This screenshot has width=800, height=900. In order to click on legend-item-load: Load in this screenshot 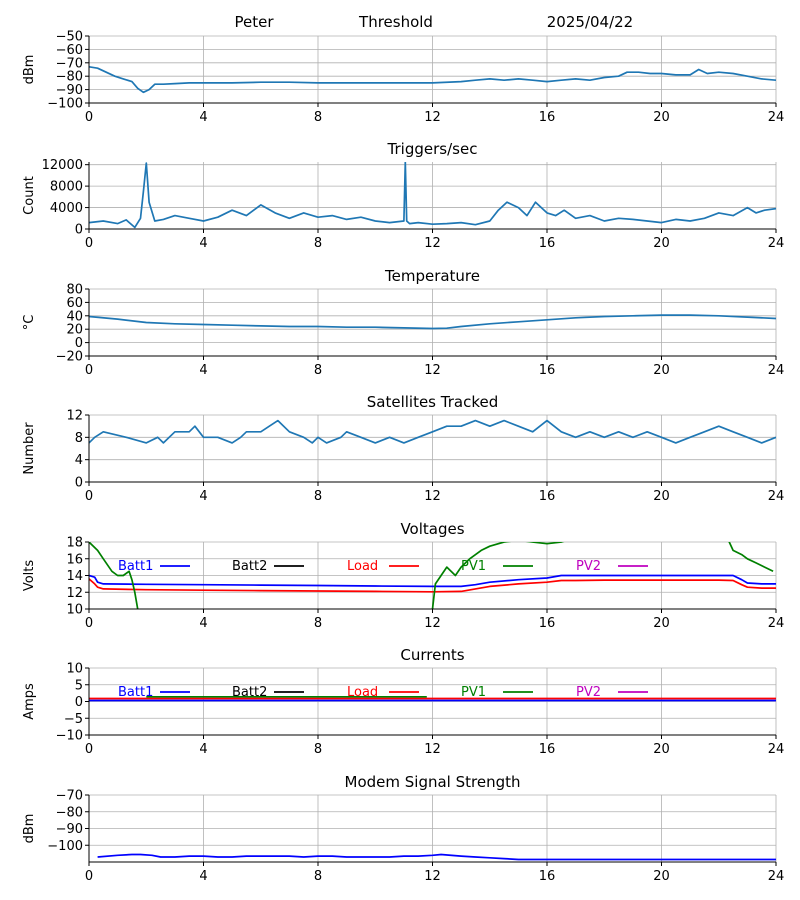, I will do `click(383, 566)`.